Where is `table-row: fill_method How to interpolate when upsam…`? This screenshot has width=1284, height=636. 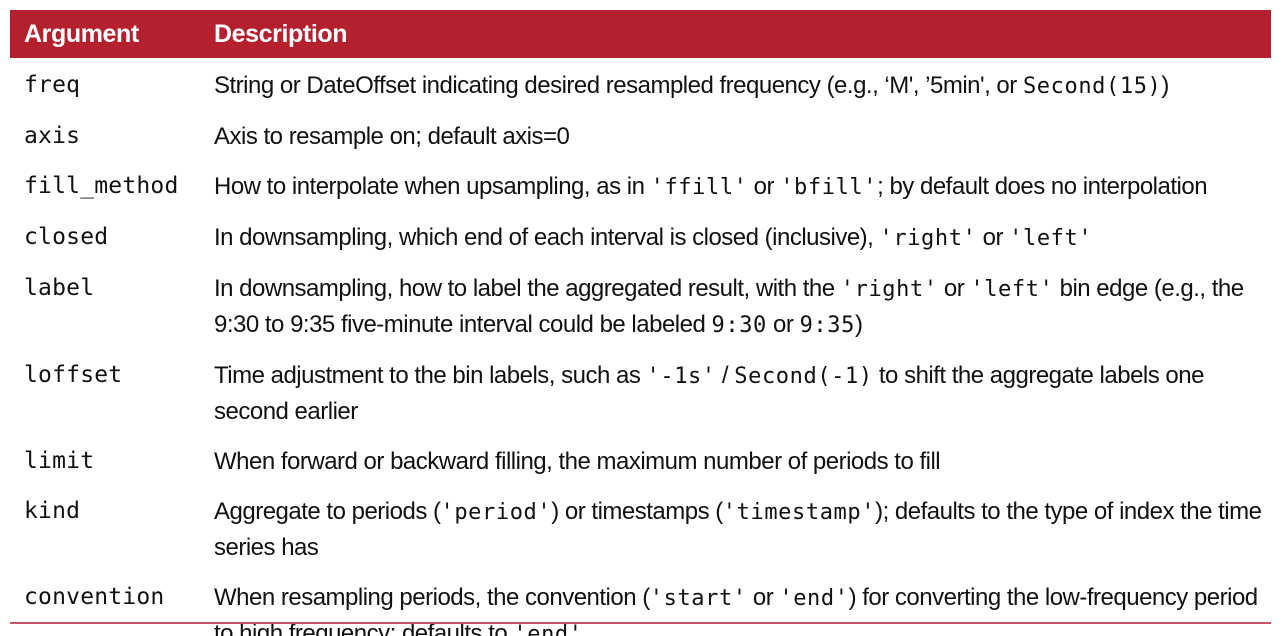
table-row: fill_method How to interpolate when upsam… is located at coordinates (640, 186).